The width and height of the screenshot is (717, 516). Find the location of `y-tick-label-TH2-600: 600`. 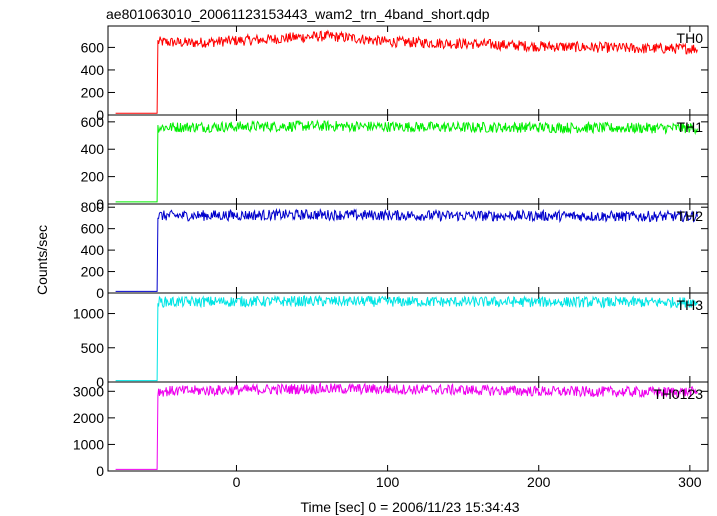

y-tick-label-TH2-600: 600 is located at coordinates (93, 229).